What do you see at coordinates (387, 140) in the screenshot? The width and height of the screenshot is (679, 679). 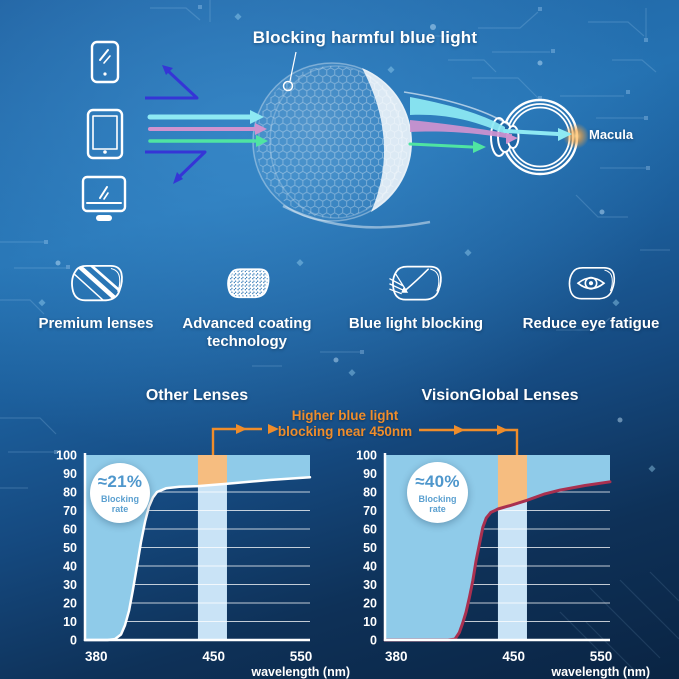 I see `lens-rim-highlight` at bounding box center [387, 140].